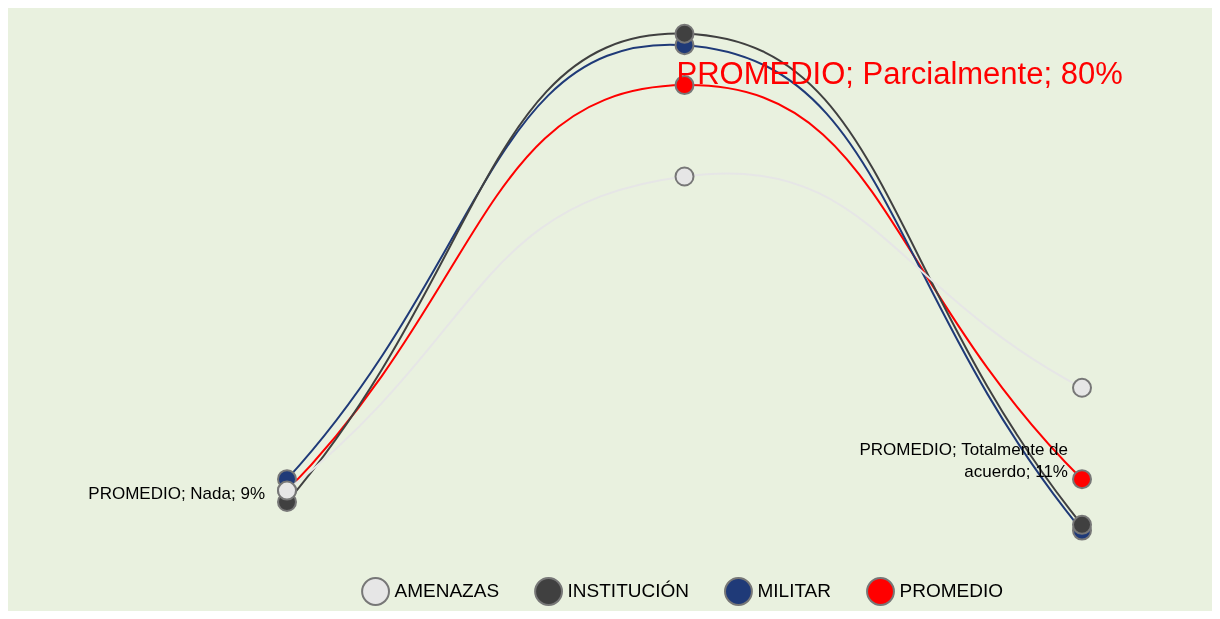 Image resolution: width=1220 pixels, height=619 pixels. Describe the element at coordinates (176, 494) in the screenshot. I see `data-label: PROMEDIO; Nada; 9%` at that location.